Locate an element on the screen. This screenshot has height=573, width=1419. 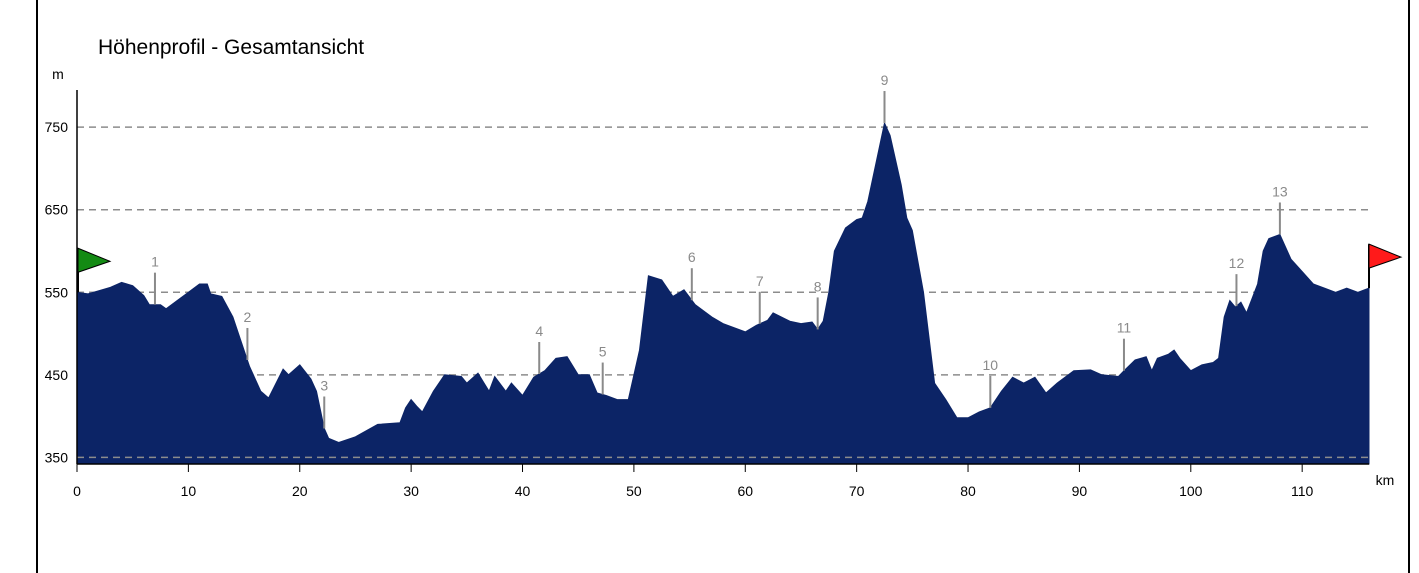
x-tick-label-40: 40 is located at coordinates (523, 491).